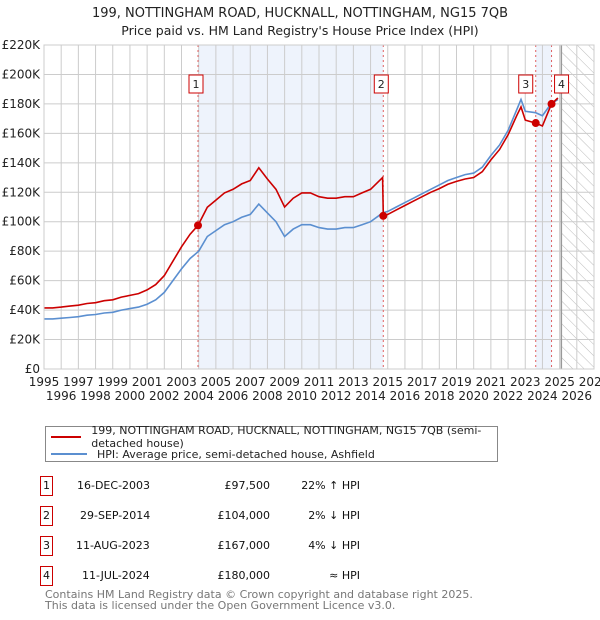 The image size is (600, 620). I want to click on sale-date: 11-AUG-2023, so click(113, 545).